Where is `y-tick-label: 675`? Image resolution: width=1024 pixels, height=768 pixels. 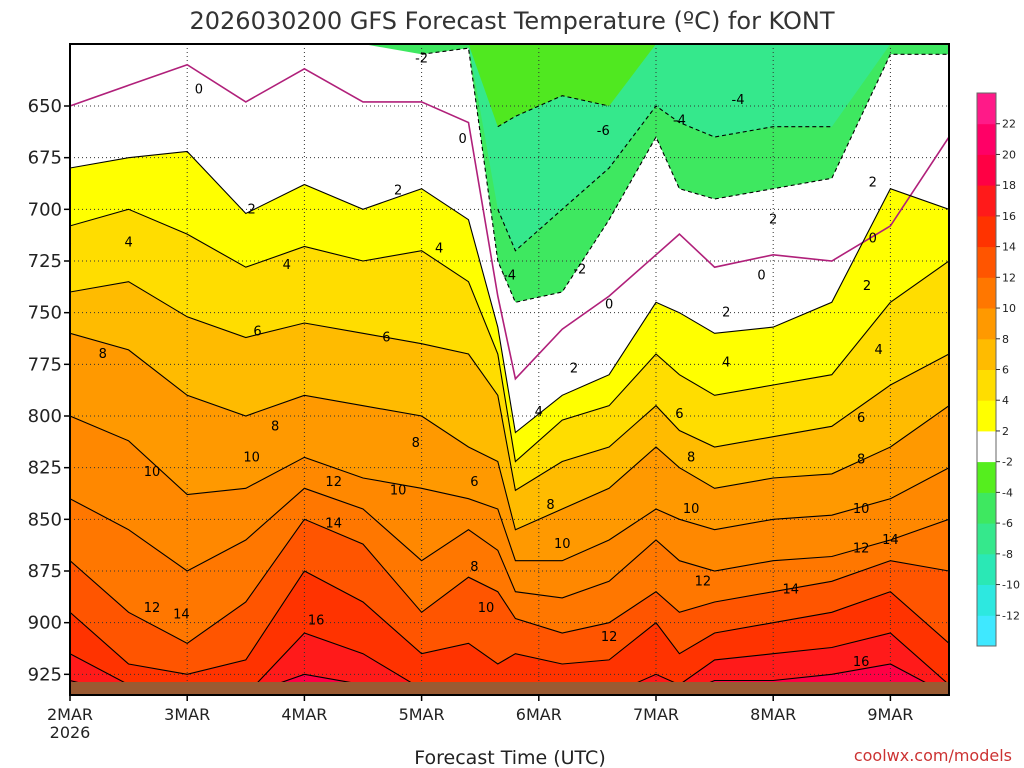
y-tick-label: 675 is located at coordinates (45, 158).